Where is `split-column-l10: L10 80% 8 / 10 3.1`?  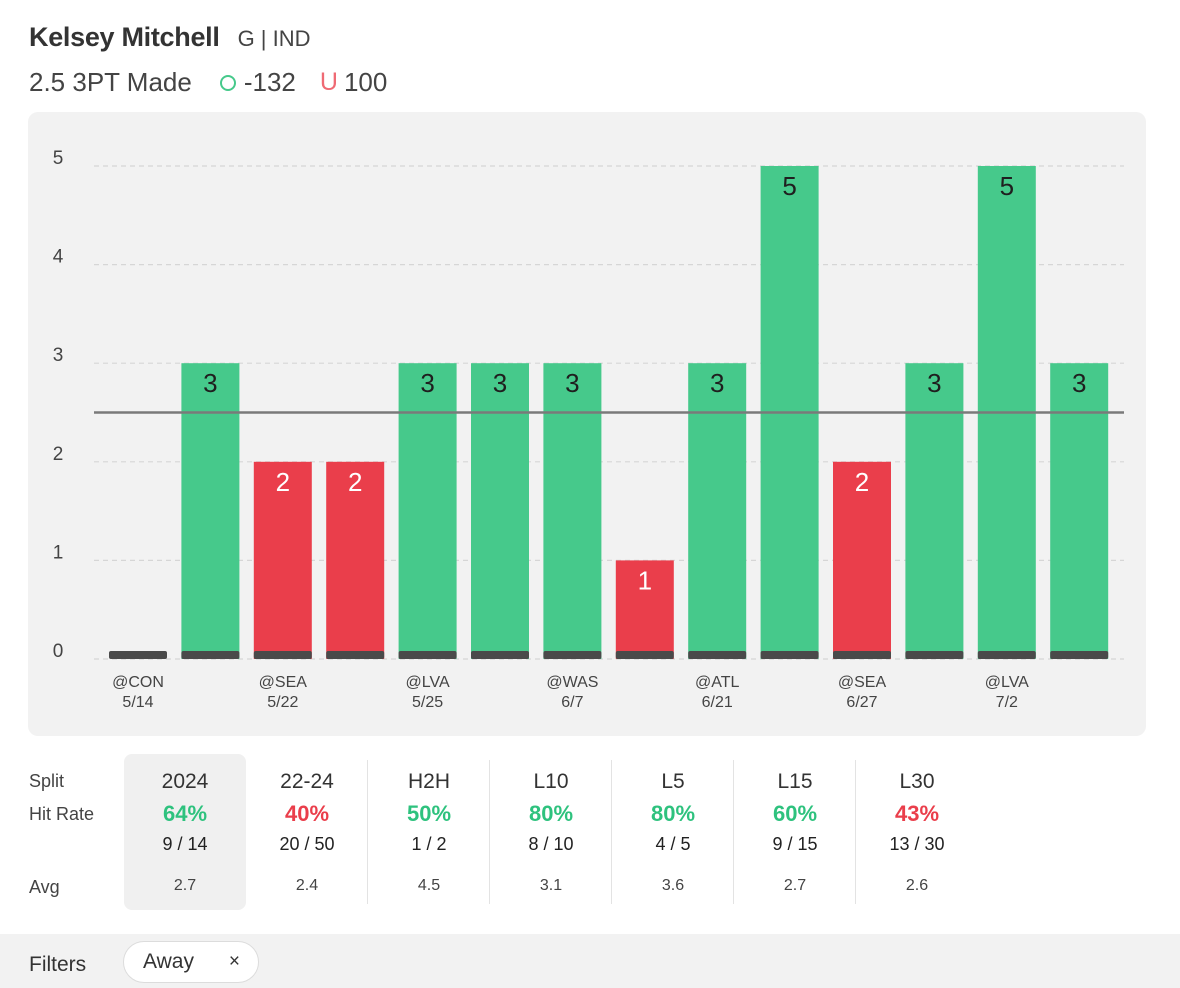
split-column-l10: L10 80% 8 / 10 3.1 is located at coordinates (551, 832).